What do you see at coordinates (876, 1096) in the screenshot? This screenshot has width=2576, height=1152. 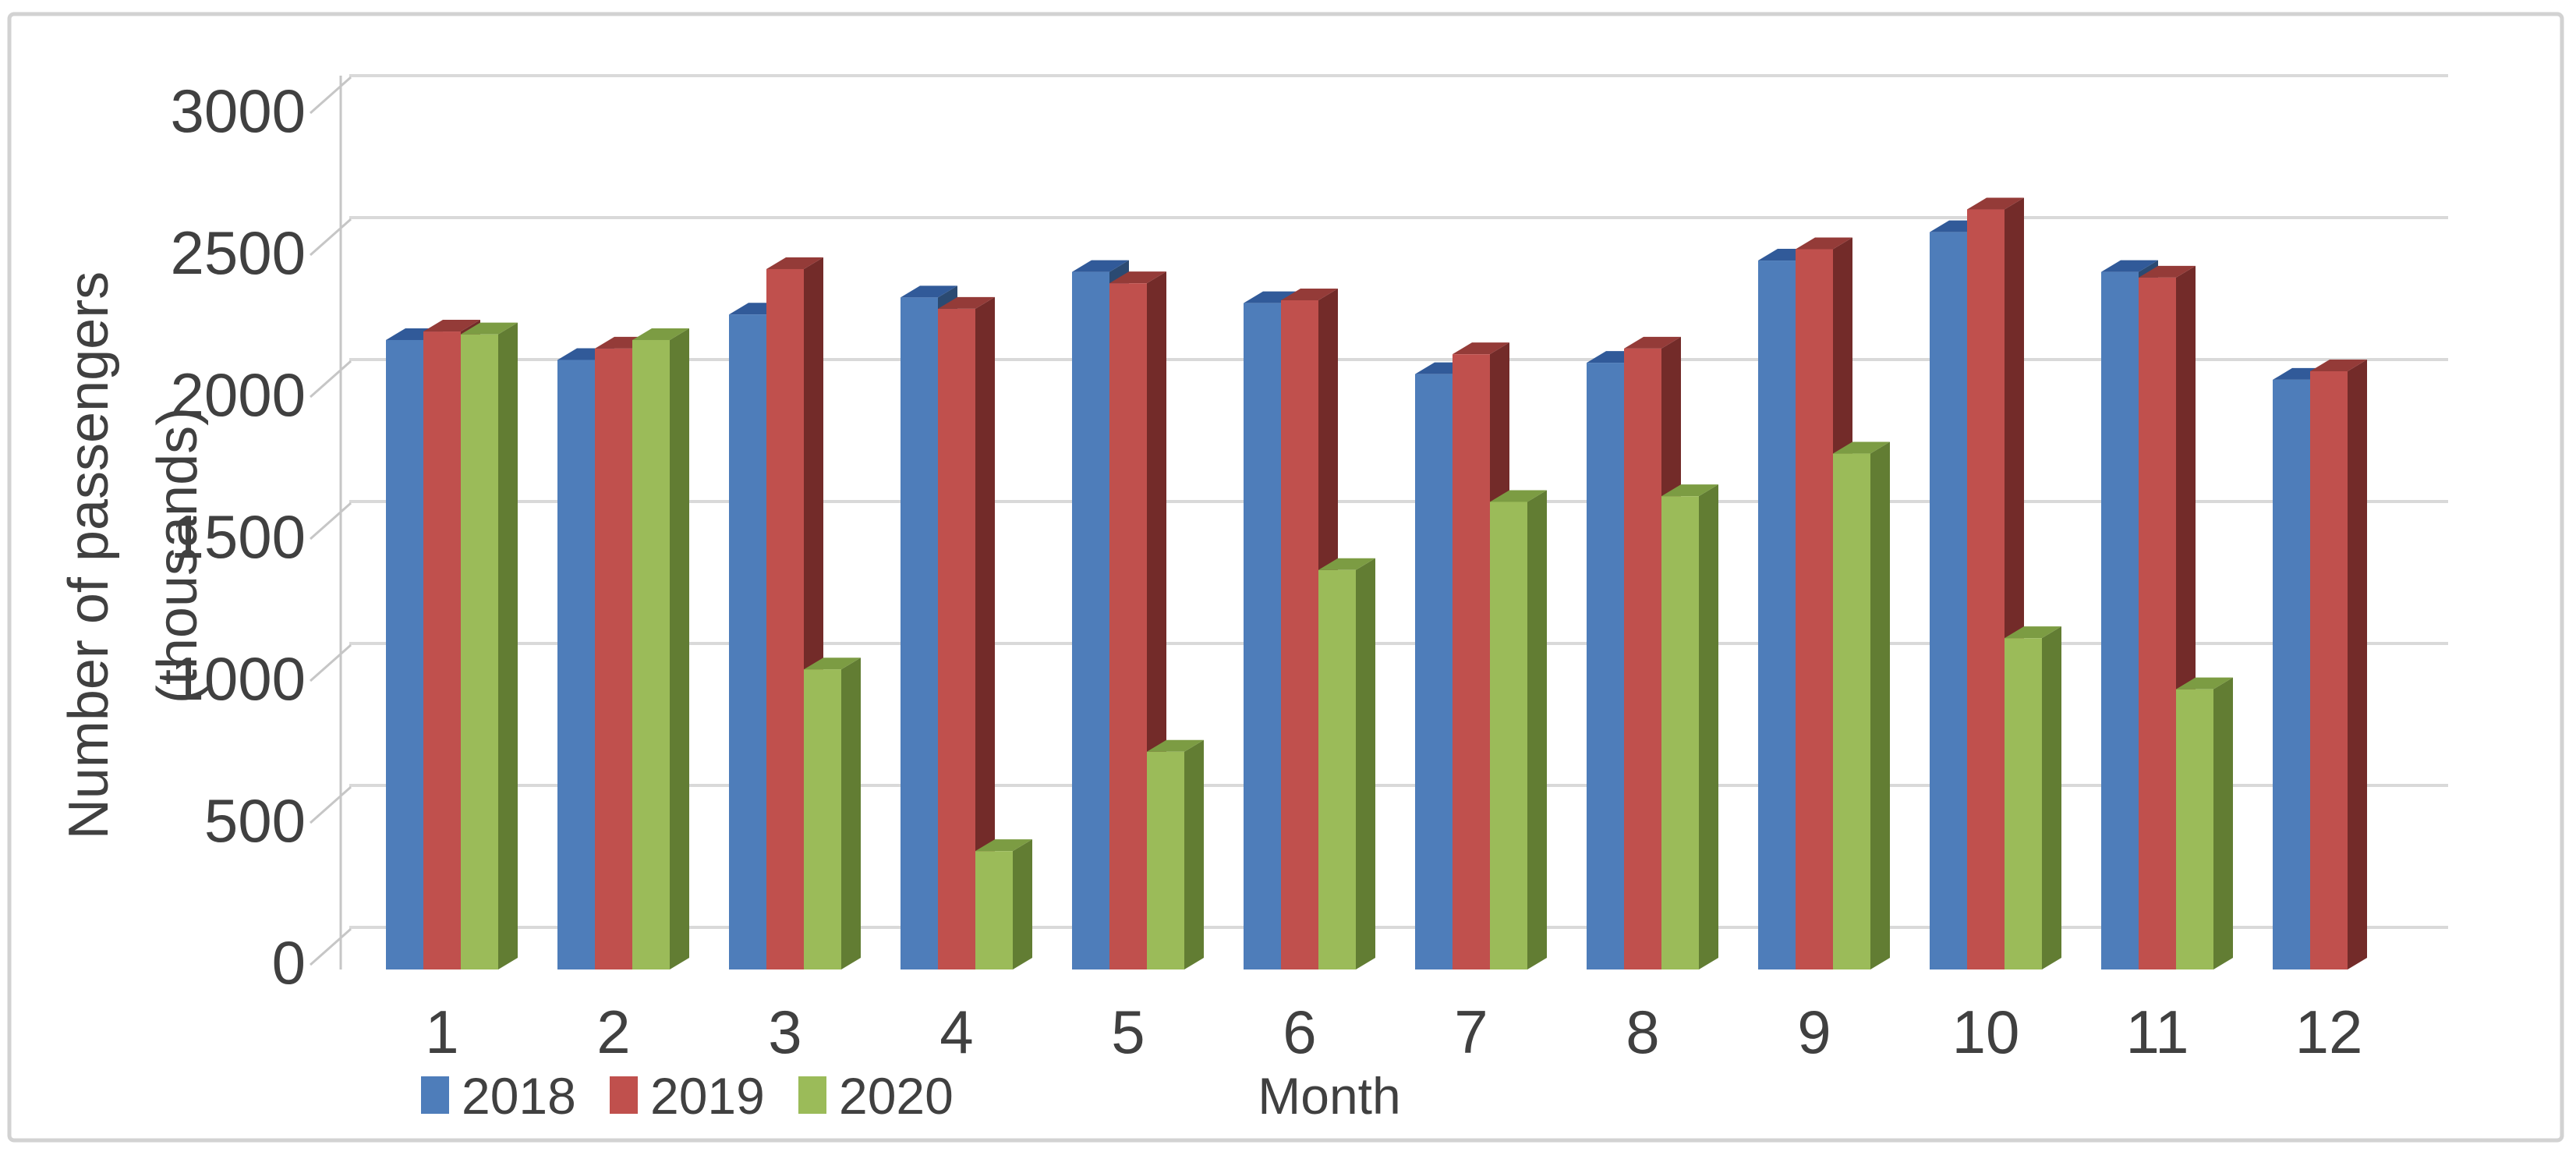 I see `legend-entry-2020: 2020` at bounding box center [876, 1096].